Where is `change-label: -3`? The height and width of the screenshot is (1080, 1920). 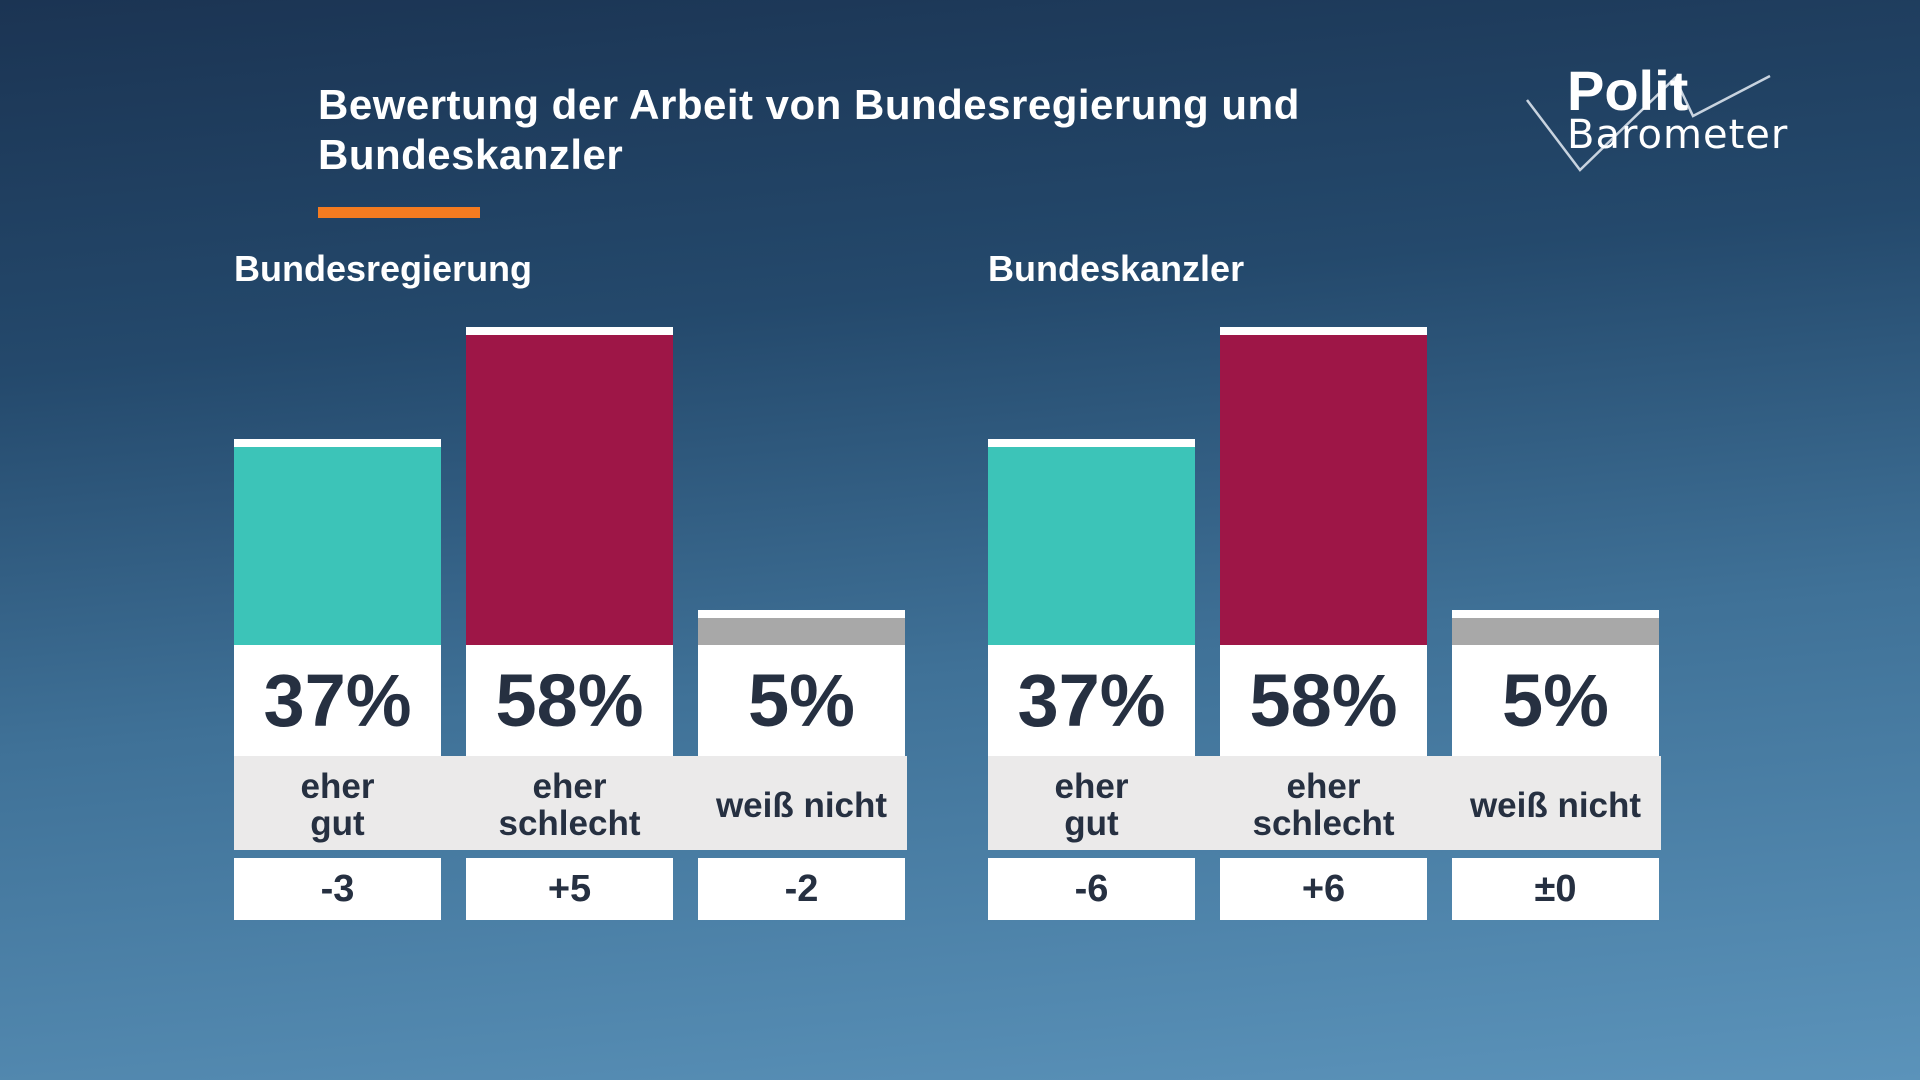
change-label: -3 is located at coordinates (337, 889).